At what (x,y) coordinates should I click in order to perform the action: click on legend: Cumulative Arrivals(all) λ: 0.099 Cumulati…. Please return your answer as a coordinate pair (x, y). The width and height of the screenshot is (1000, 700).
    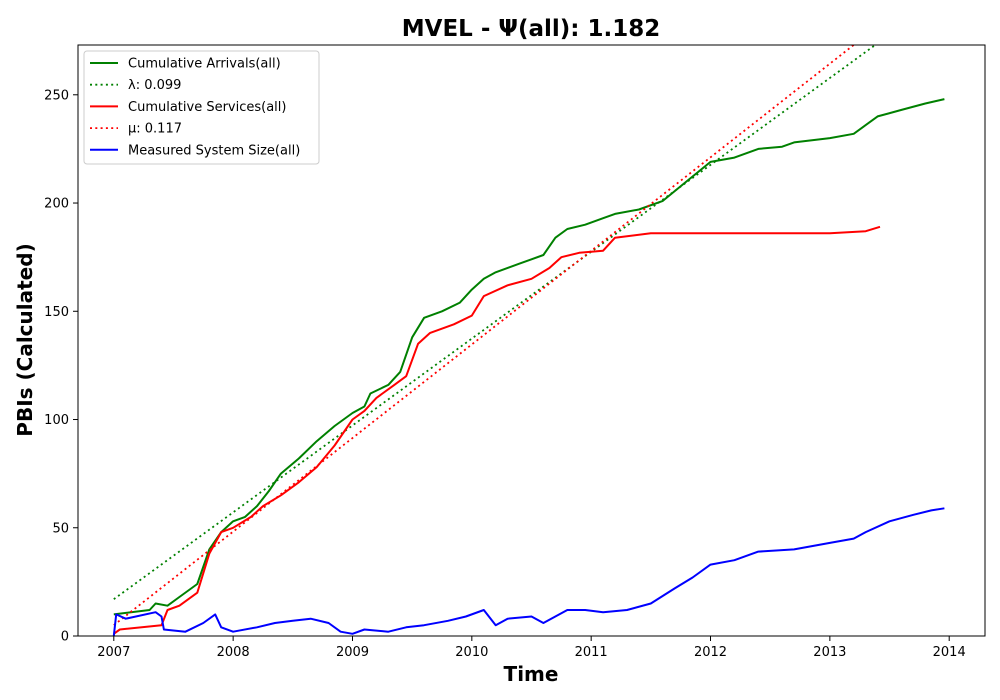
    Looking at the image, I should click on (201, 107).